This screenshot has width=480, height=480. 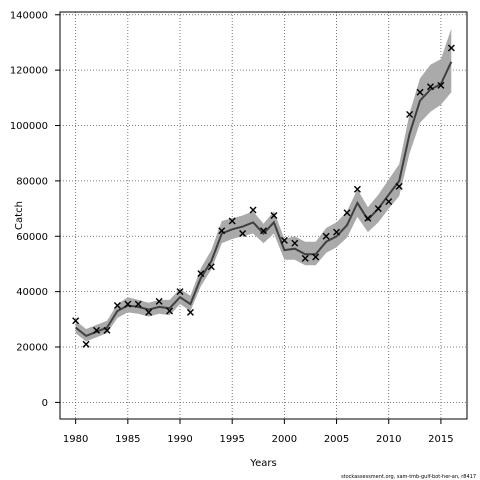 I want to click on y-tick-label: 40000, so click(x=32, y=292).